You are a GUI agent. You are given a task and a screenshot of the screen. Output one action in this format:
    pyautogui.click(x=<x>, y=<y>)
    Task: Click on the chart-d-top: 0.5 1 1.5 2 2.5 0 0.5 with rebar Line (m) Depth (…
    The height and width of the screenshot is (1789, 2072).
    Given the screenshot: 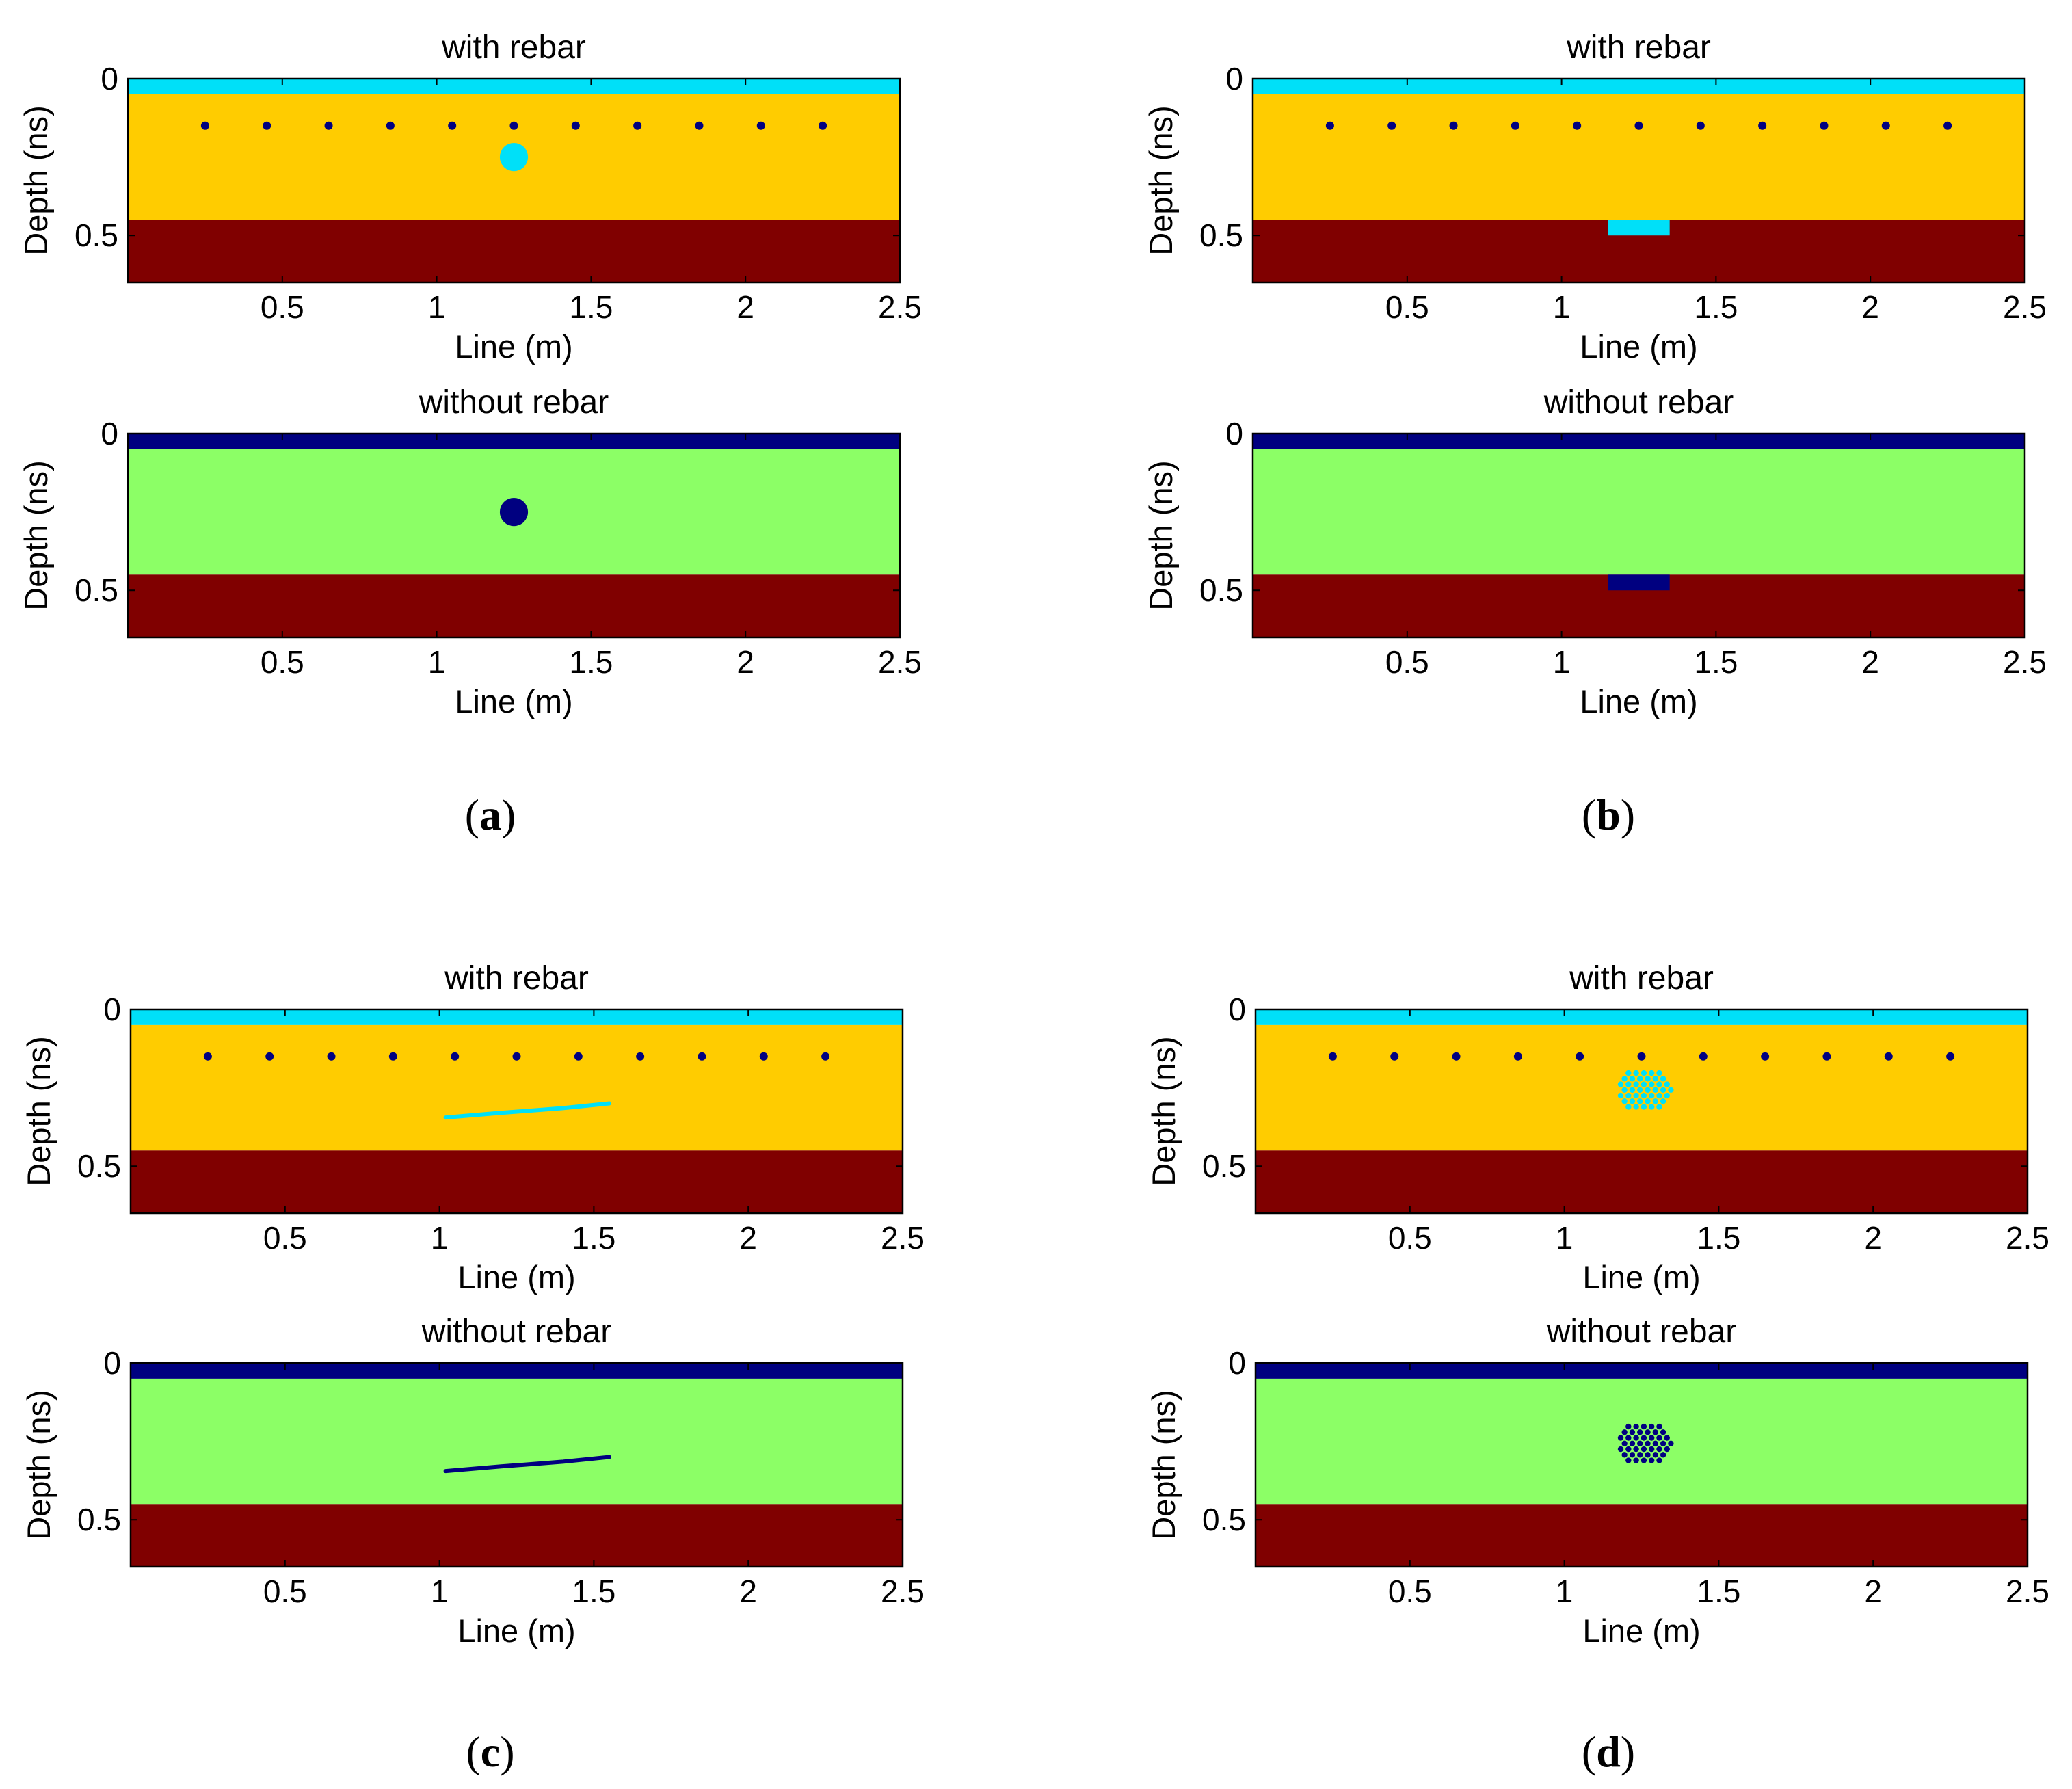 What is the action you would take?
    pyautogui.click(x=1597, y=1127)
    